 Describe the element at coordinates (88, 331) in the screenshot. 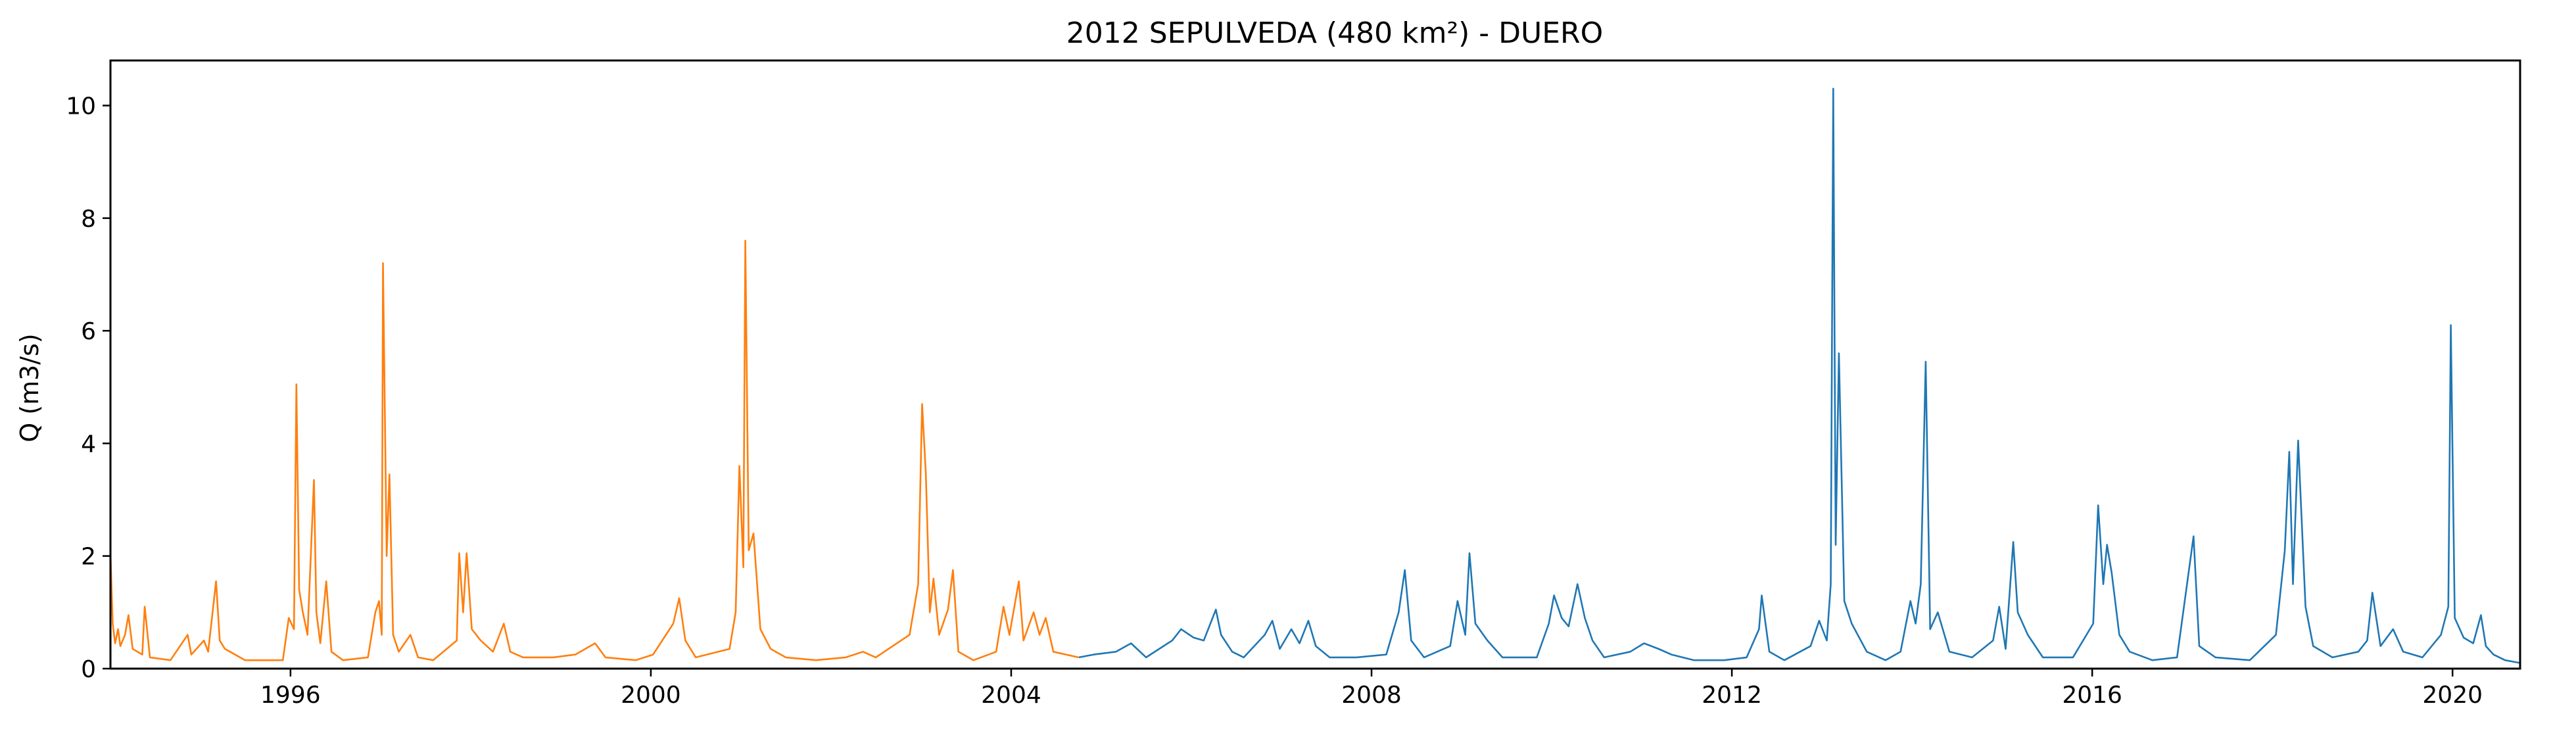

I see `y-tick-label: 6` at that location.